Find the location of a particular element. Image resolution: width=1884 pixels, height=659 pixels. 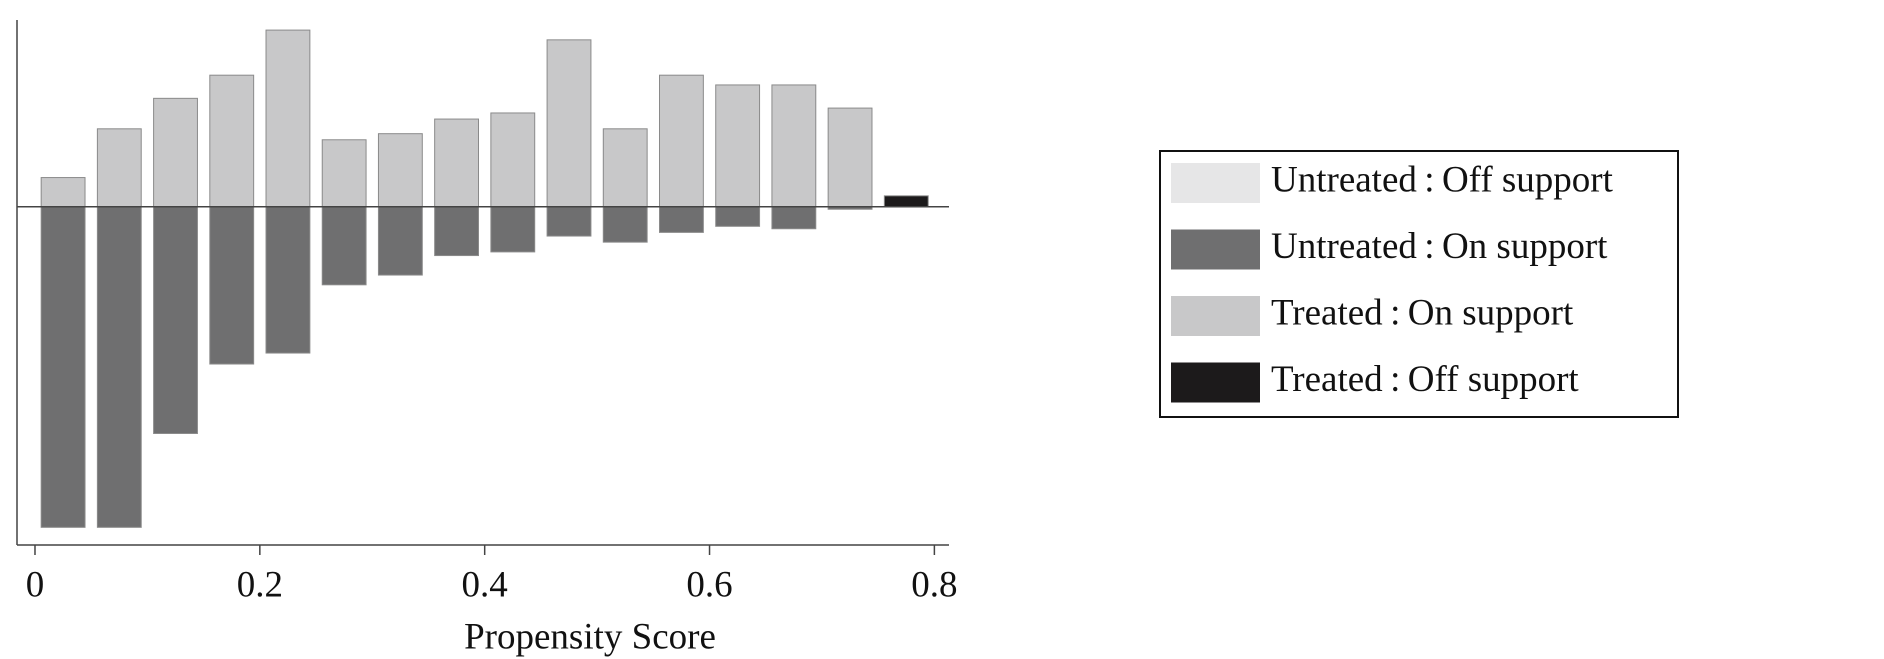

legend-label: Treated : On support is located at coordinates (1422, 312).